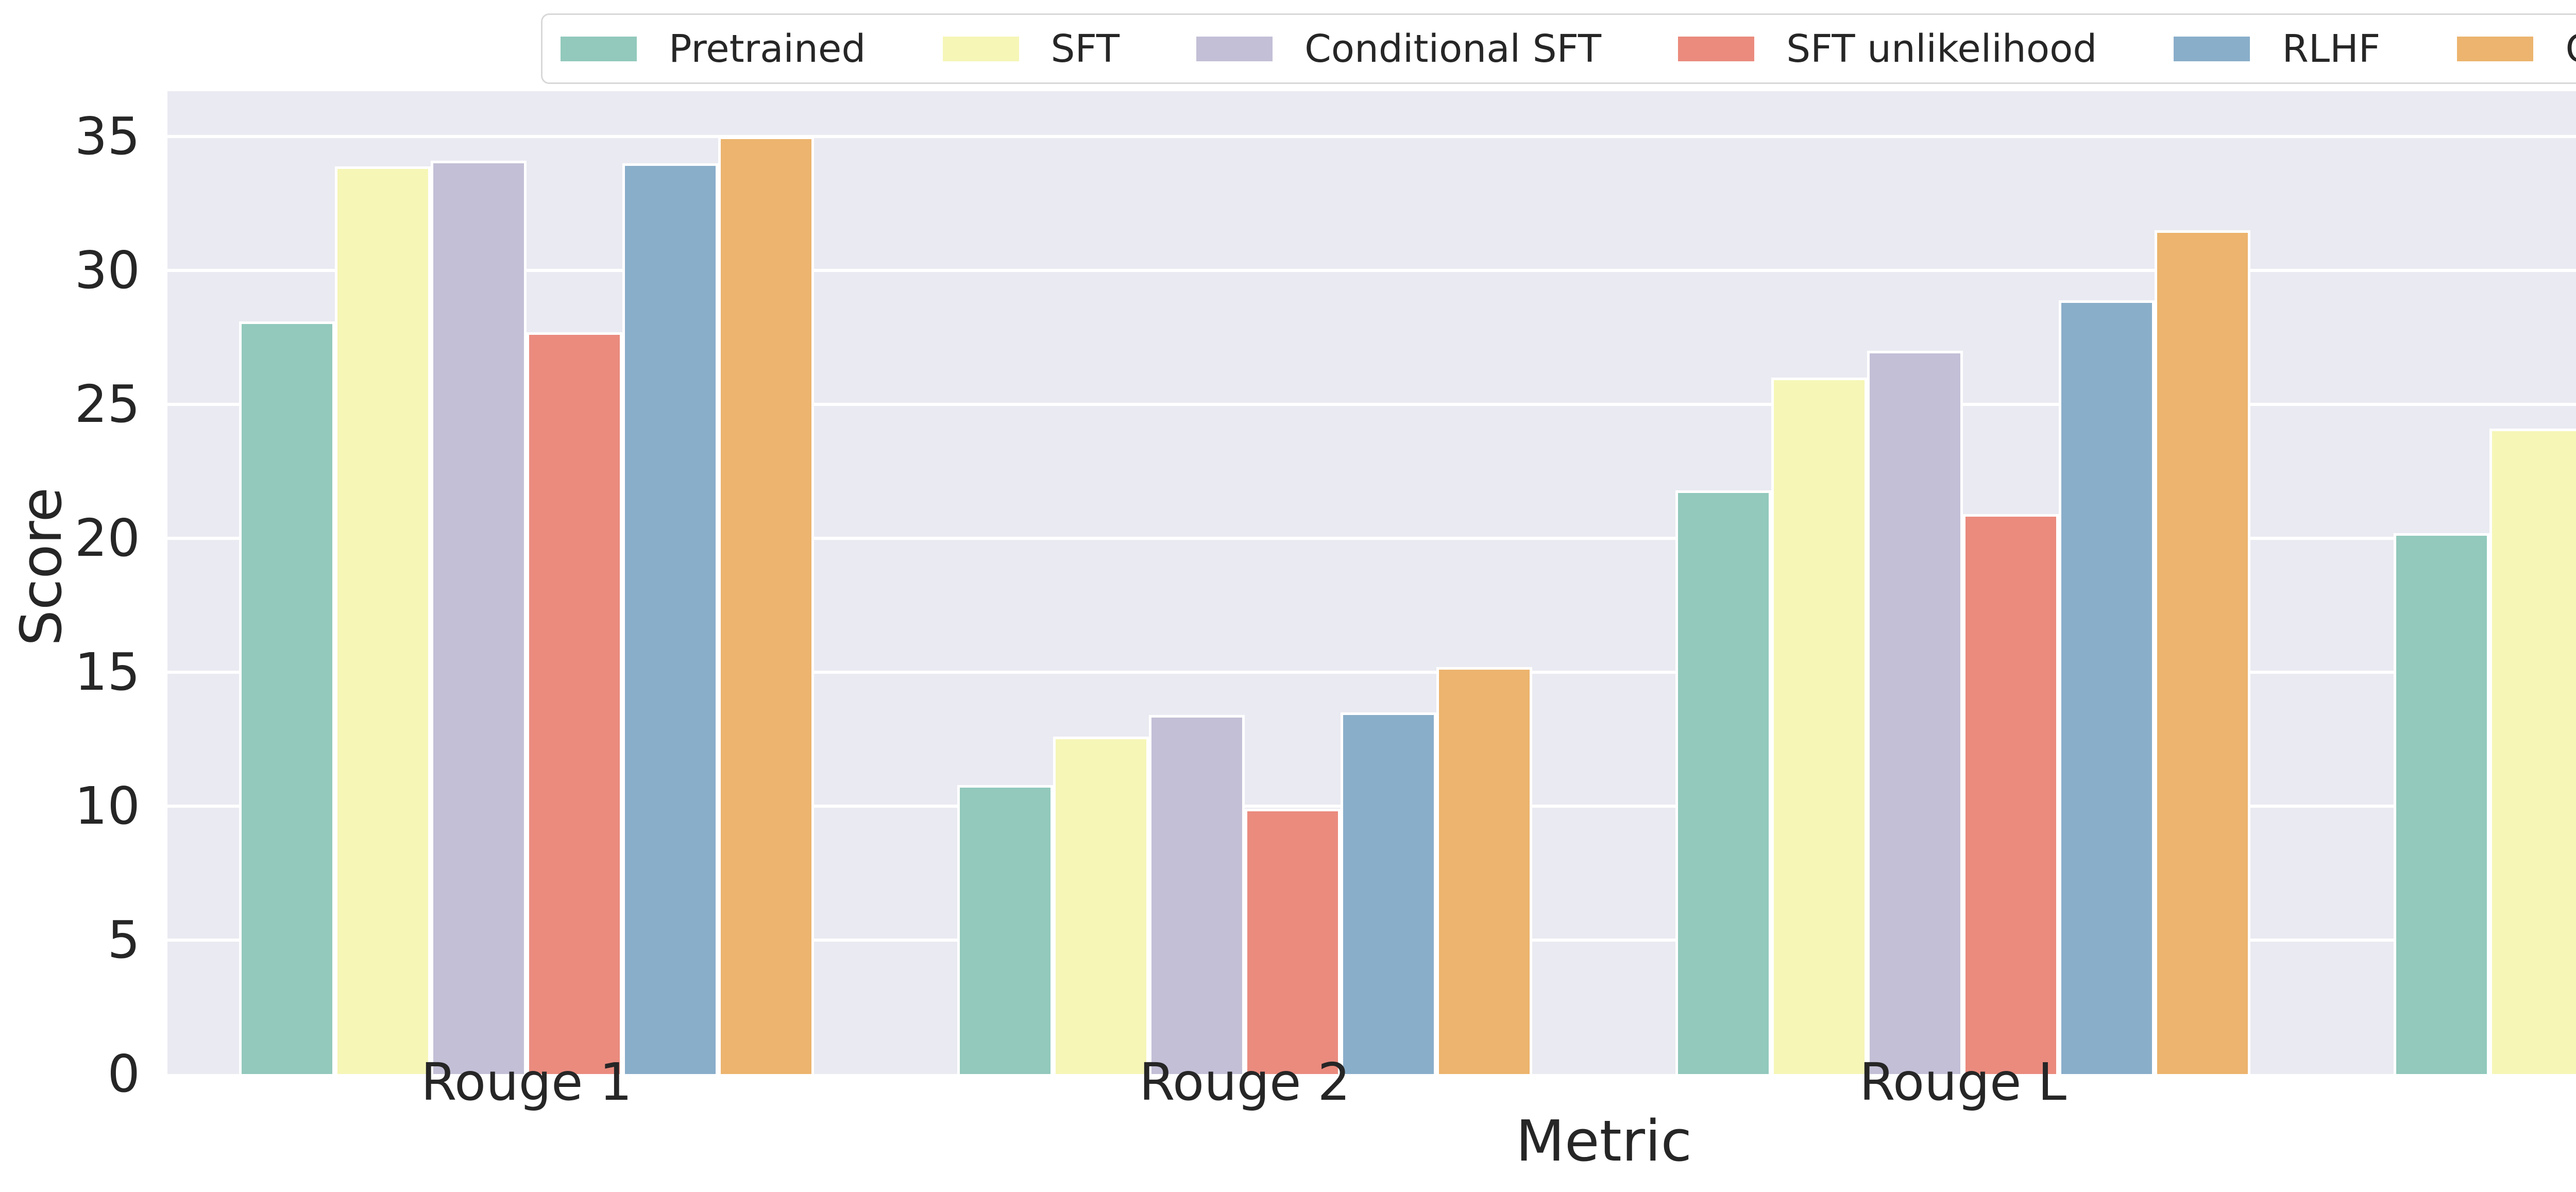 The width and height of the screenshot is (2576, 1192). I want to click on y-tick-label-35: 35, so click(107, 136).